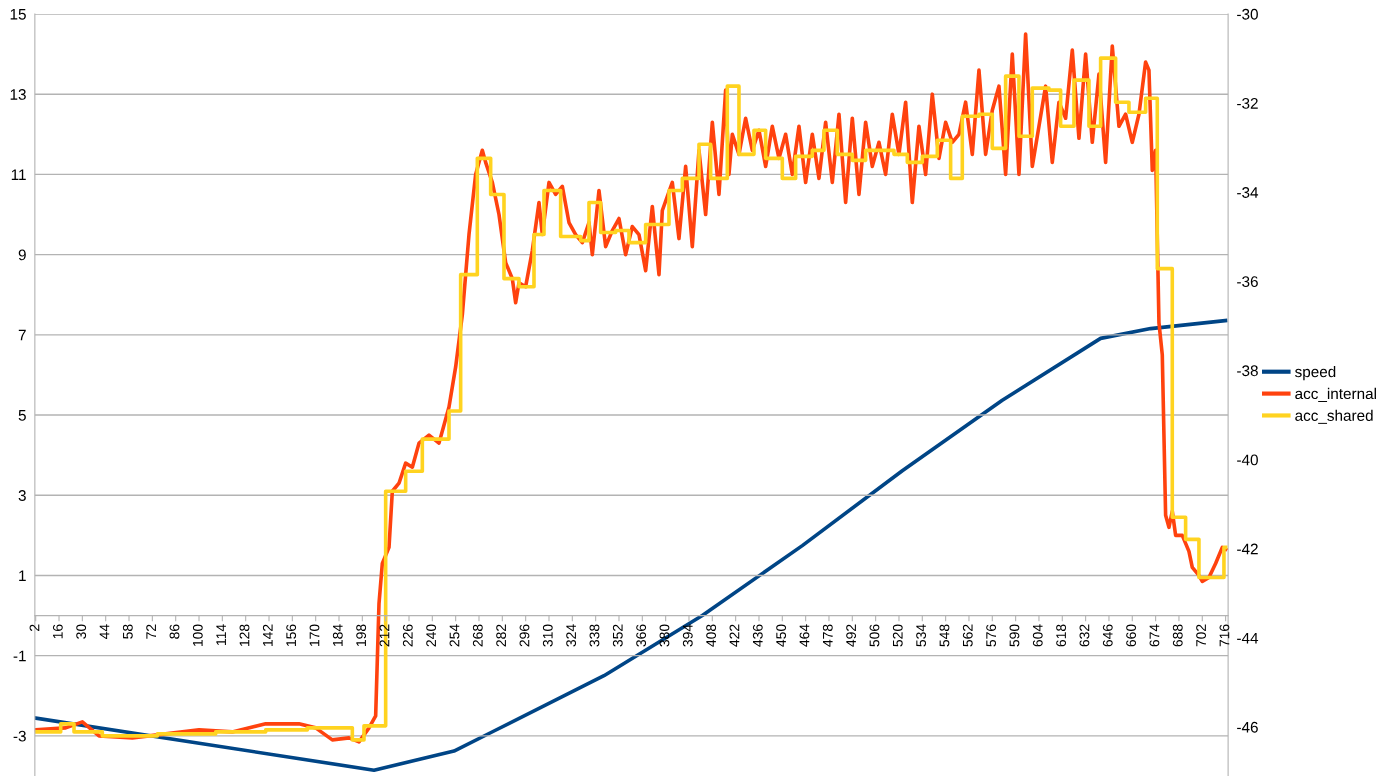 This screenshot has height=776, width=1394. Describe the element at coordinates (57, 631) in the screenshot. I see `x-tick-label: 16` at that location.